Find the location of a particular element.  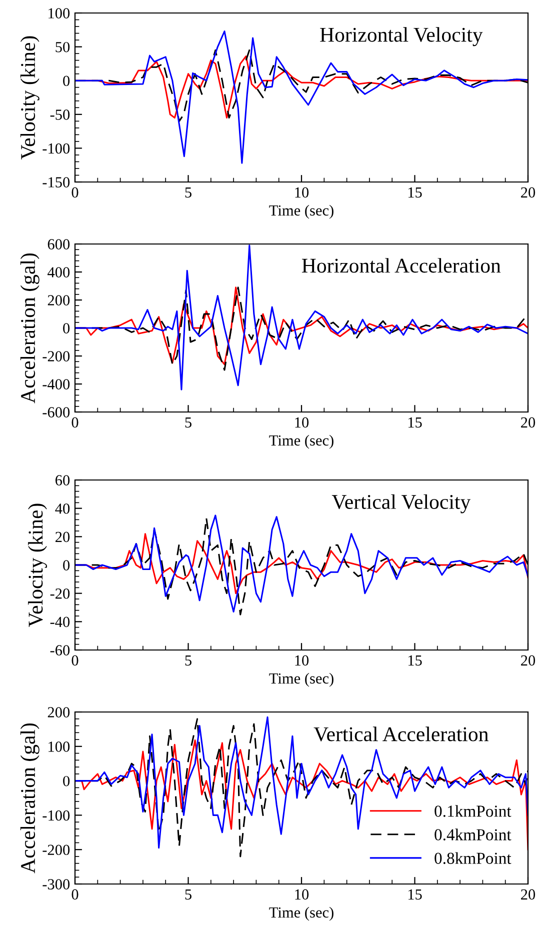

y-tick-label: -600 is located at coordinates (56, 412).